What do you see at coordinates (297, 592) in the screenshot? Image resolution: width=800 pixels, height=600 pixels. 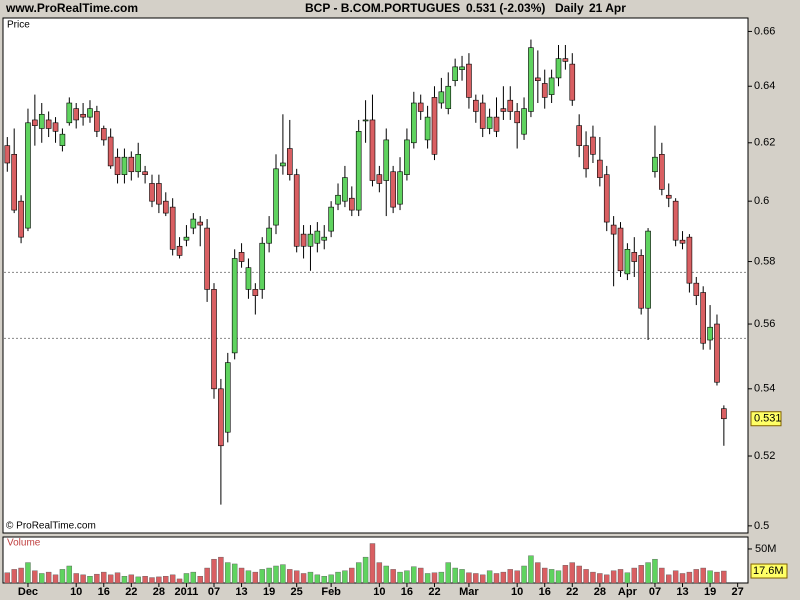 I see `x-tick-label: 25` at bounding box center [297, 592].